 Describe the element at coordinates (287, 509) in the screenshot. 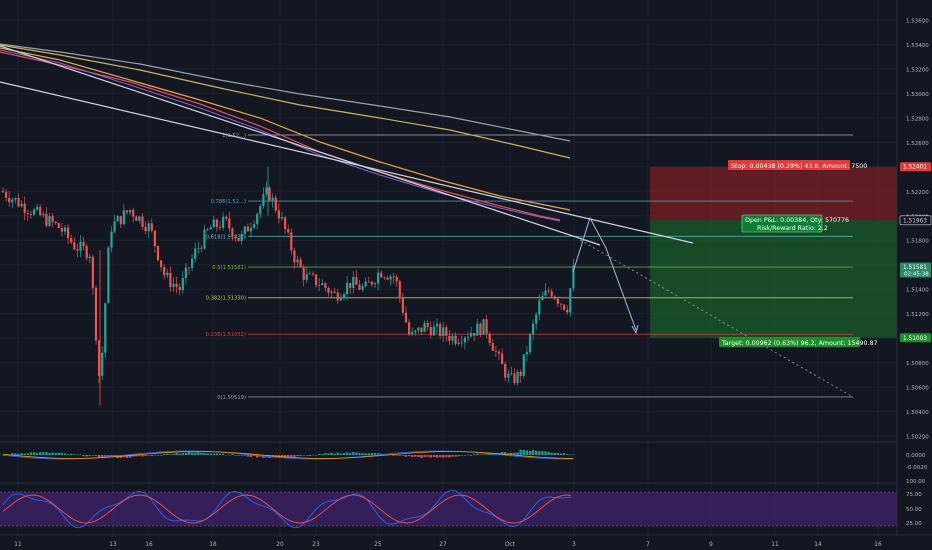

I see `stochastic-k-line` at that location.